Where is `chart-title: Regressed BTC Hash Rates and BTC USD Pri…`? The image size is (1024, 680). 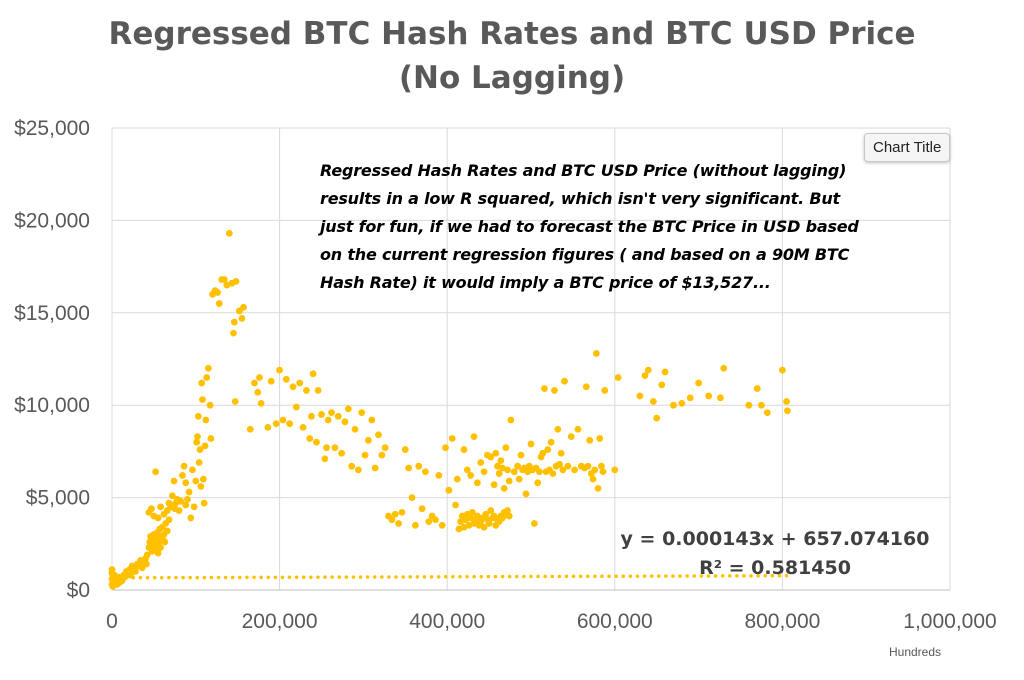
chart-title: Regressed BTC Hash Rates and BTC USD Pri… is located at coordinates (512, 34).